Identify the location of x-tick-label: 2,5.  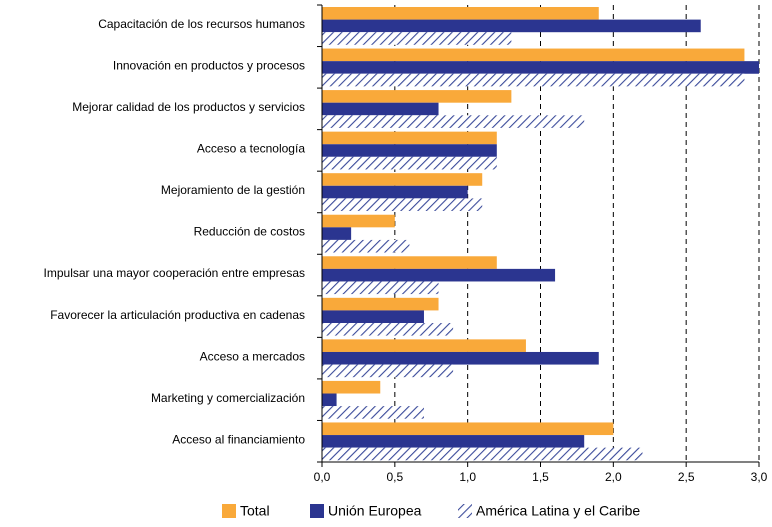
(686, 477).